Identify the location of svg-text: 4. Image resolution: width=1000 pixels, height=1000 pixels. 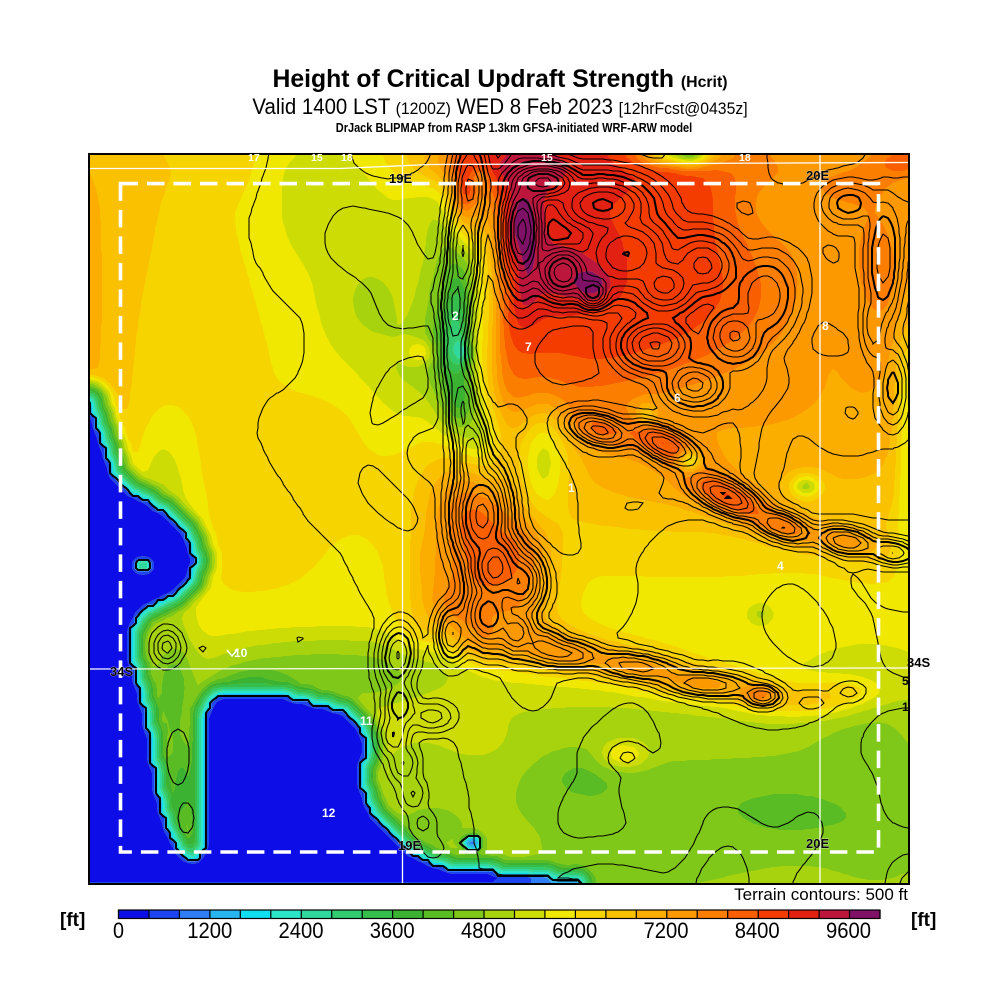
(780, 566).